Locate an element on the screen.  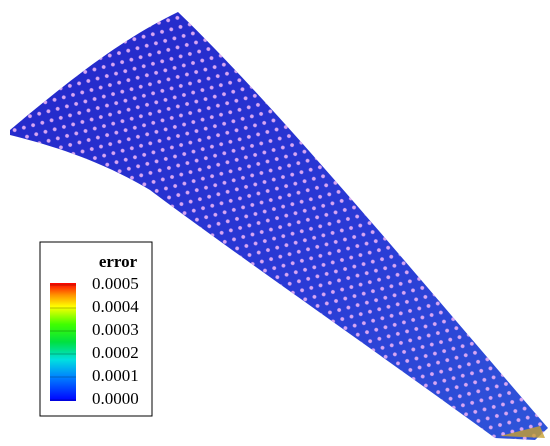
colorbar-tick-label: 0.0002 is located at coordinates (115, 352).